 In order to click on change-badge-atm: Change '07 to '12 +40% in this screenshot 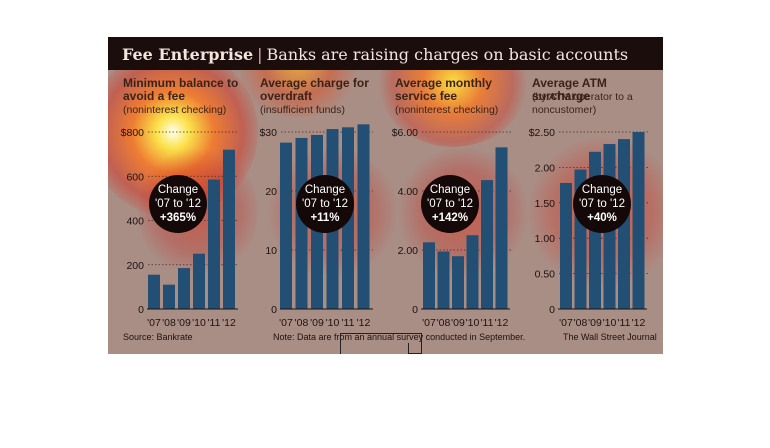, I will do `click(602, 204)`.